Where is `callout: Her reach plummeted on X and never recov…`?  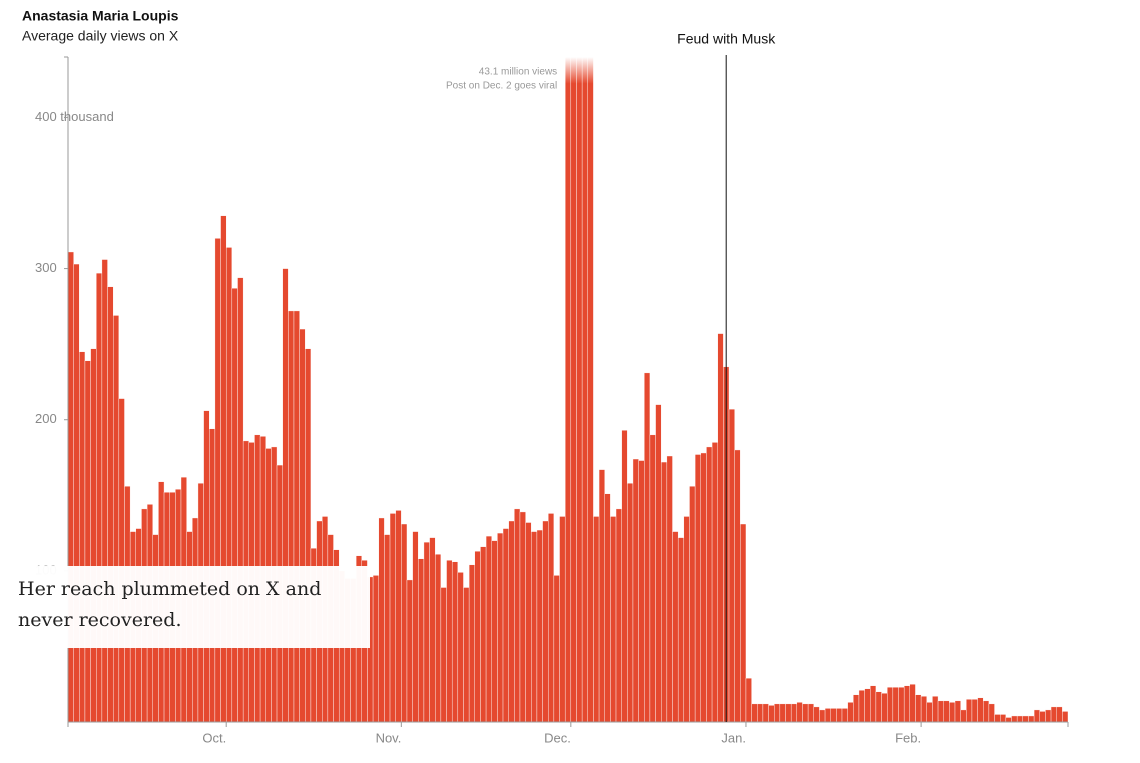
callout: Her reach plummeted on X and never recov… is located at coordinates (190, 607).